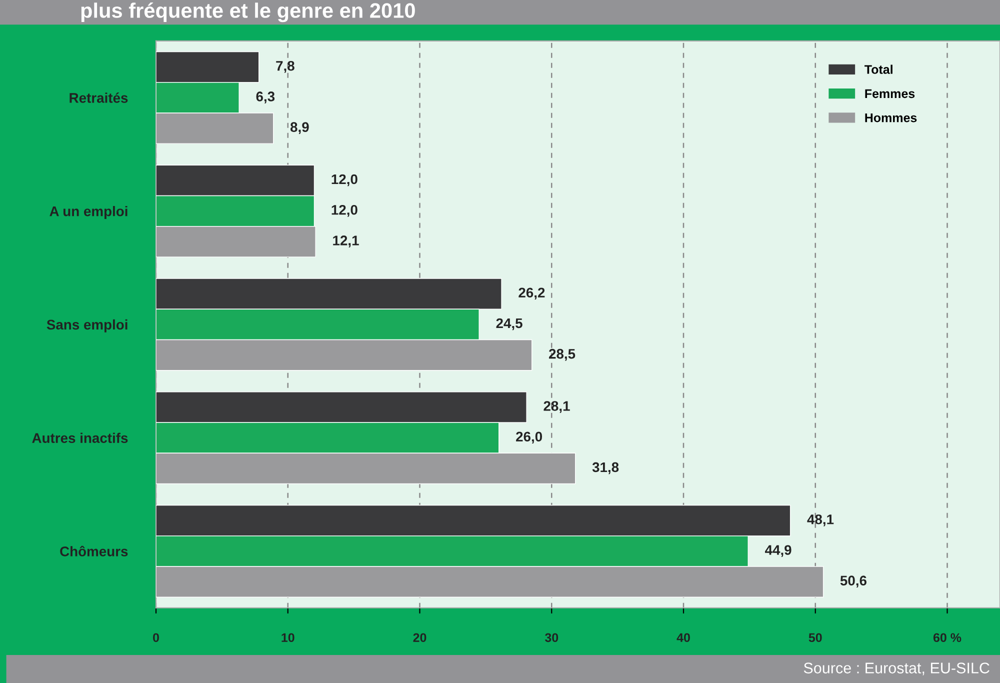 The image size is (1000, 683). Describe the element at coordinates (531, 294) in the screenshot. I see `data-label: 26,2` at that location.